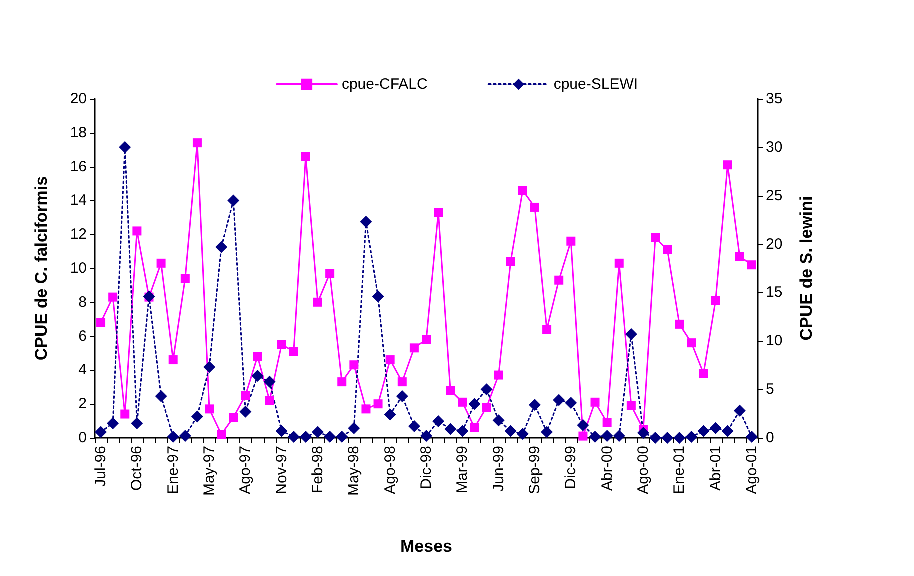 The image size is (914, 576). I want to click on y2-tick-label: 20, so click(774, 244).